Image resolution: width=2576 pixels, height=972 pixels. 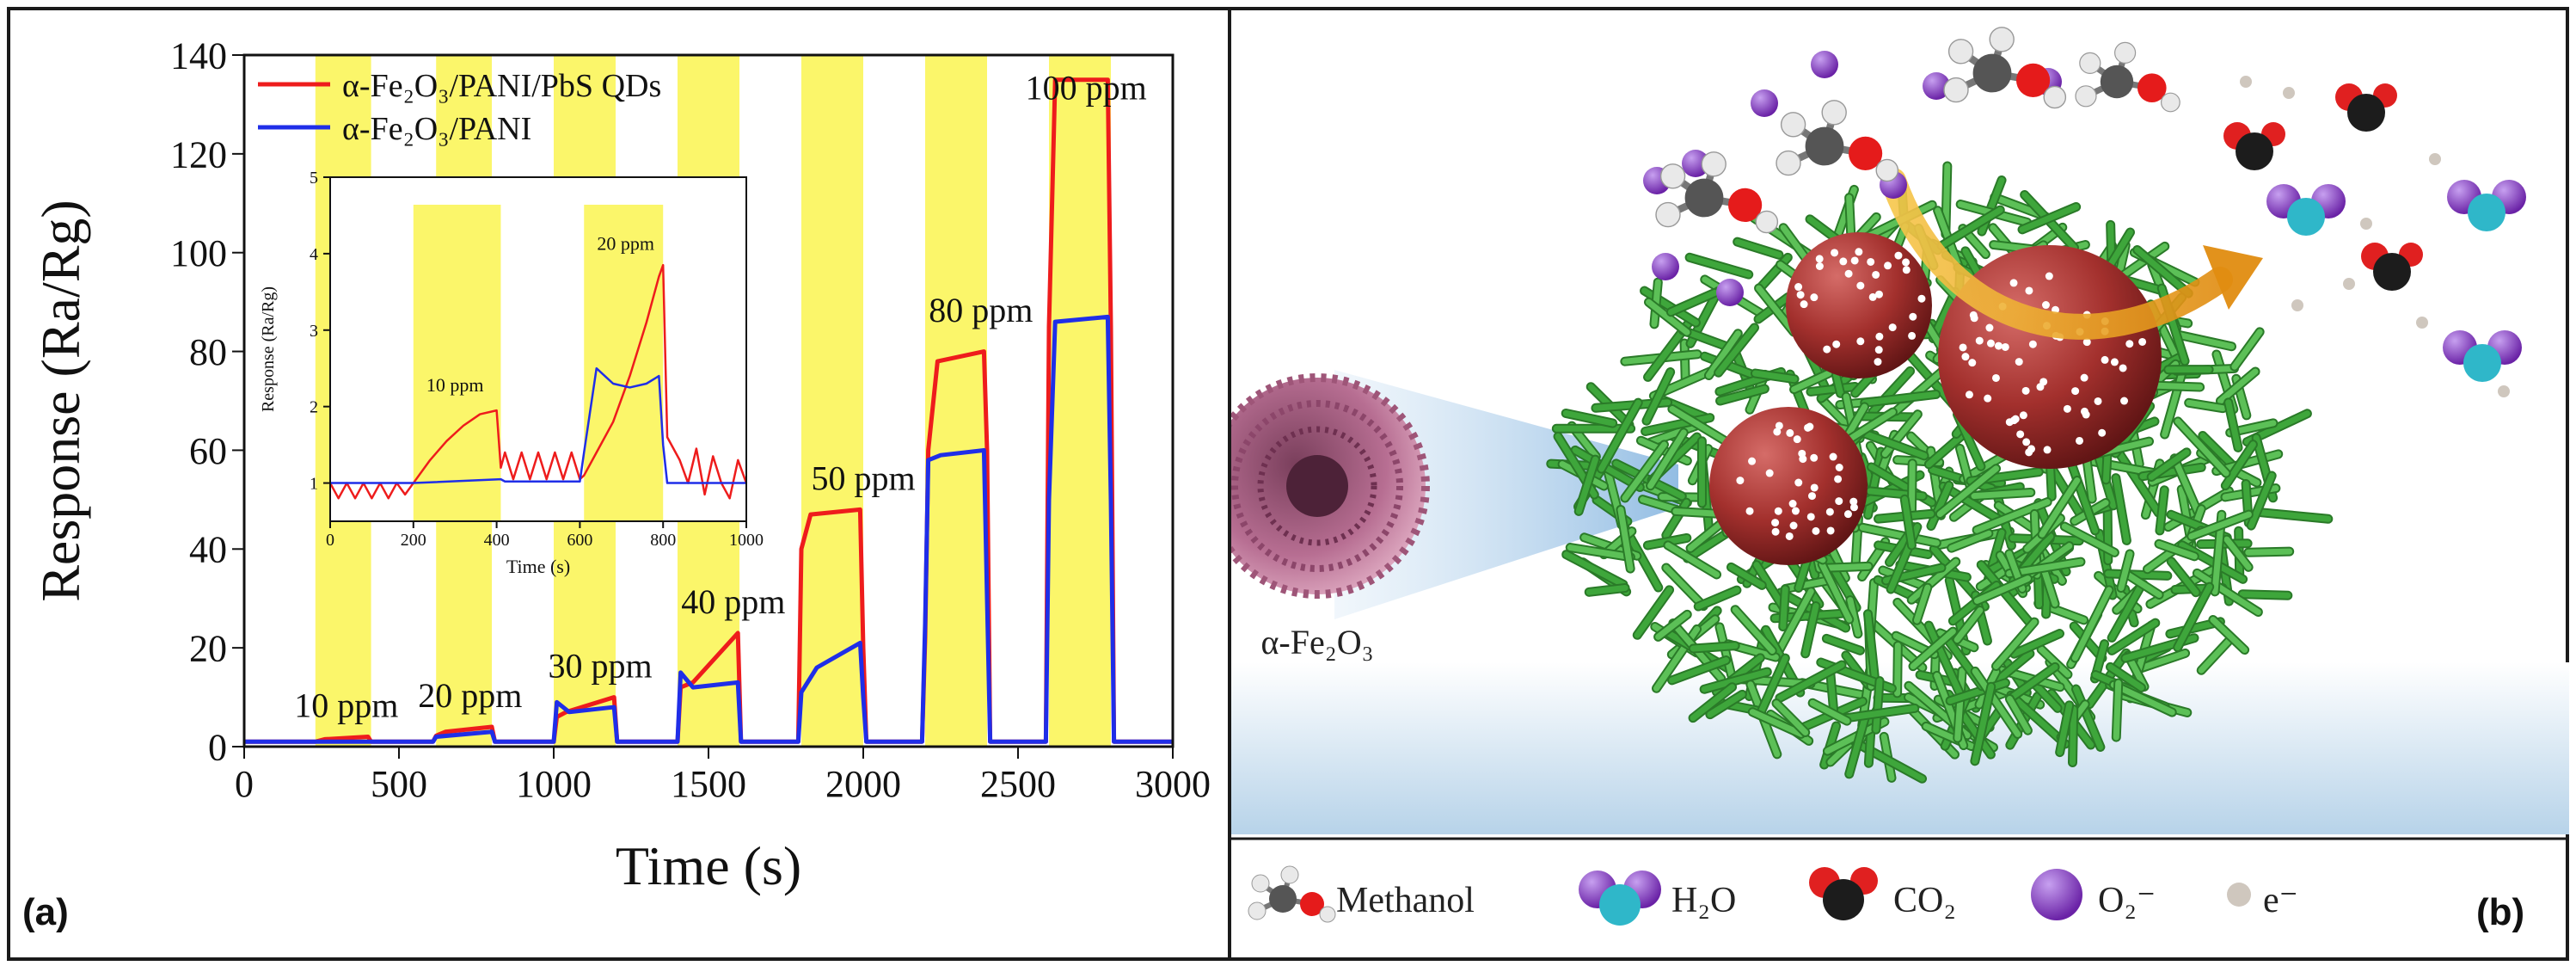 What do you see at coordinates (60, 401) in the screenshot?
I see `y-axis-label: Response (Ra/Rg)` at bounding box center [60, 401].